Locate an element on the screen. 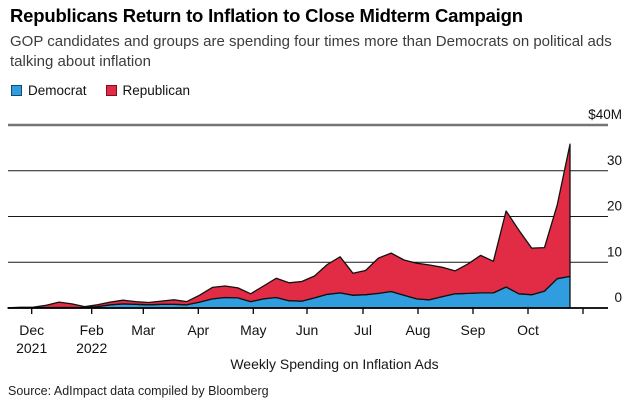 The image size is (629, 409). democrat-swatch-icon is located at coordinates (16, 90).